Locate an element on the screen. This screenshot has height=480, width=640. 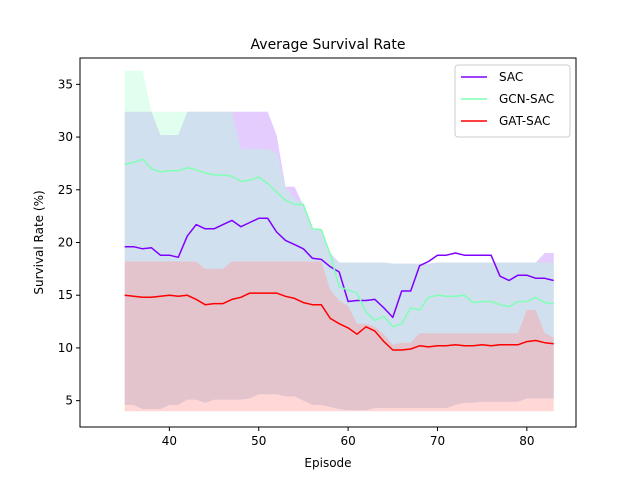
chart-title: Average Survival Rate is located at coordinates (328, 45).